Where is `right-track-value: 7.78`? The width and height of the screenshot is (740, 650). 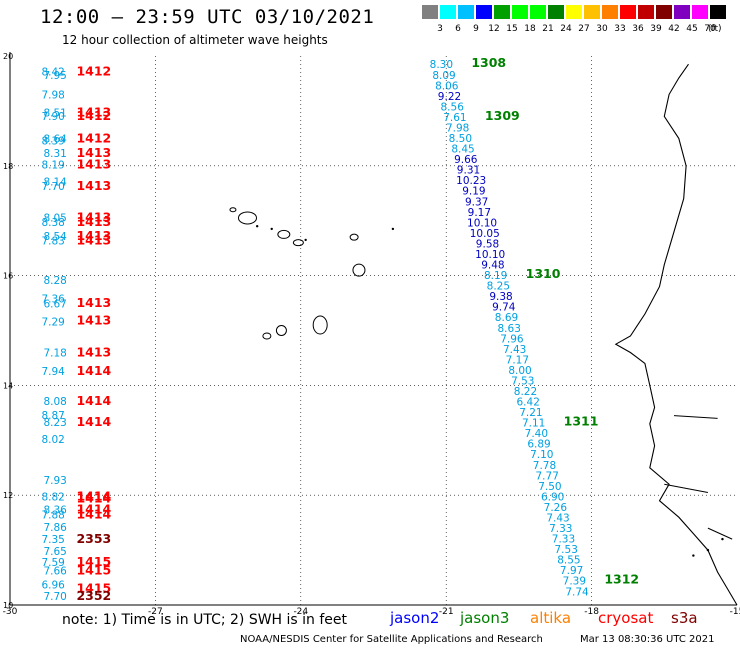 right-track-value: 7.78 is located at coordinates (544, 466).